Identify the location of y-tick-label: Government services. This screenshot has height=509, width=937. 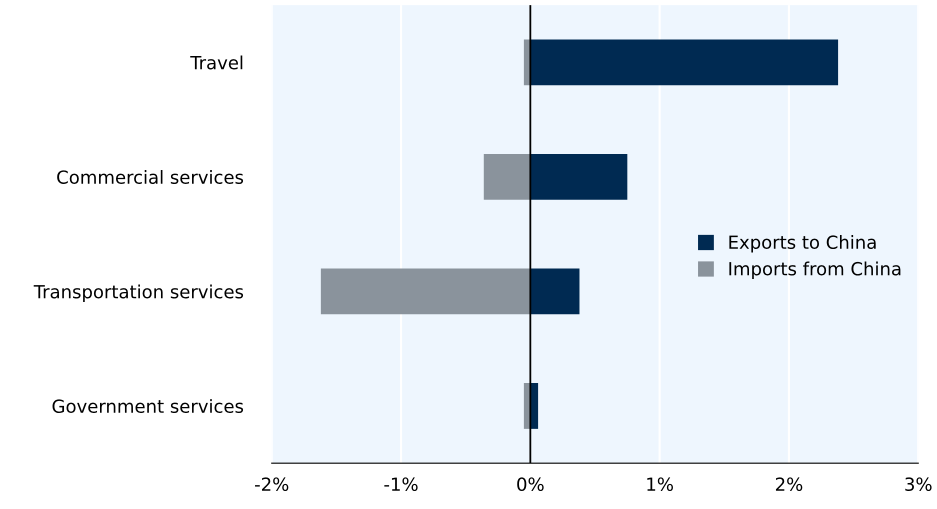
(148, 406).